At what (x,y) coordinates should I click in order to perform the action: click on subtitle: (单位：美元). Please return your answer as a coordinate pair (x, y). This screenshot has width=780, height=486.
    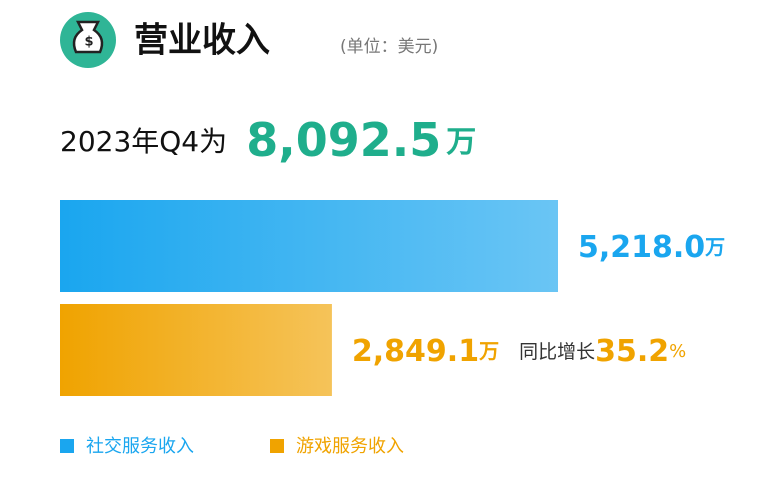
    Looking at the image, I should click on (389, 47).